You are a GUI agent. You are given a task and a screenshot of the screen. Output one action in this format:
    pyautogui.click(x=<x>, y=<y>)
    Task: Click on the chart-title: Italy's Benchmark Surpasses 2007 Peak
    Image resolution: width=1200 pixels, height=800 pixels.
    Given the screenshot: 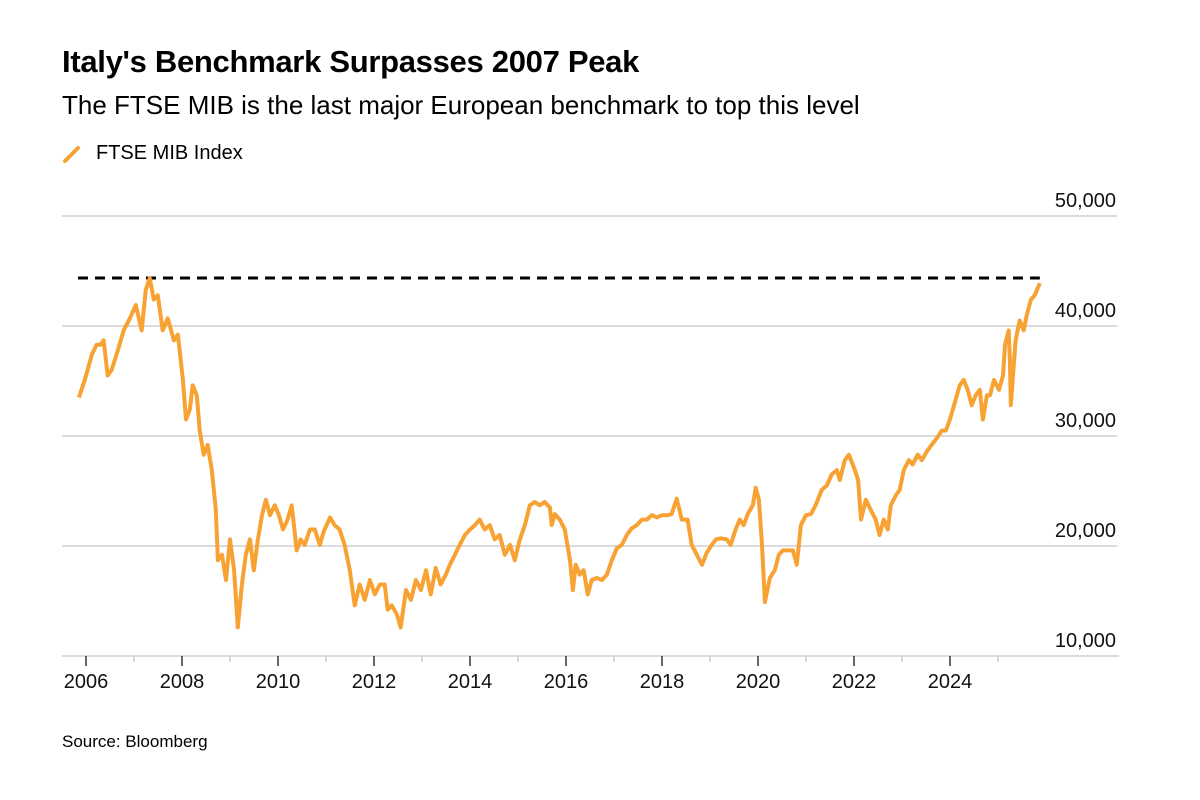 What is the action you would take?
    pyautogui.click(x=351, y=61)
    